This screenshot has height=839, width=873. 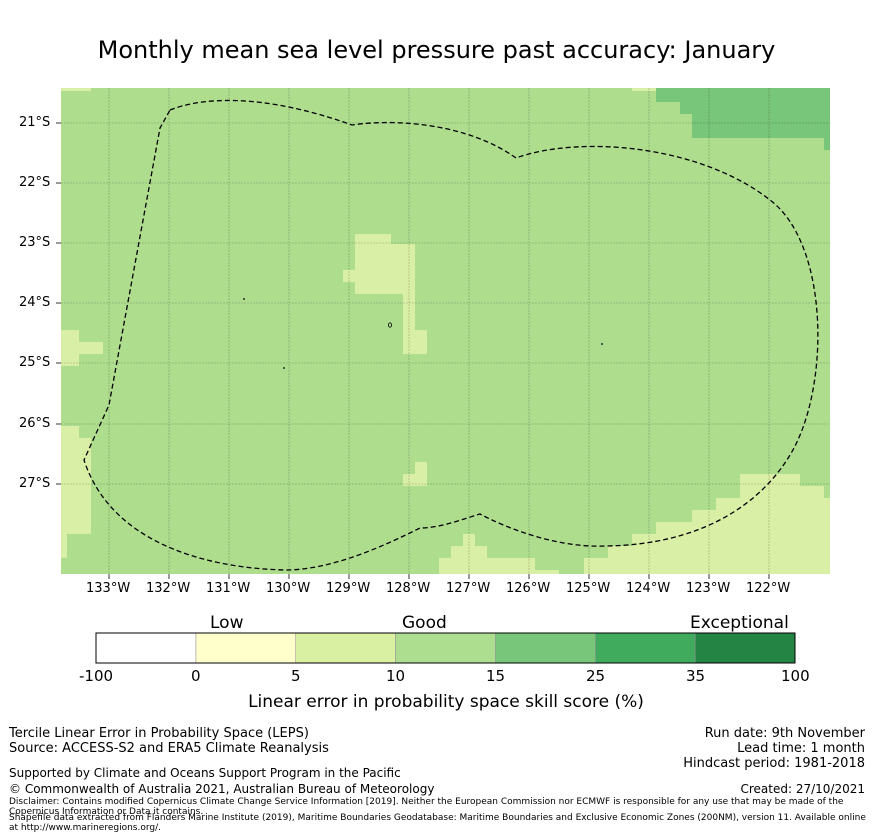 What do you see at coordinates (743, 119) in the screenshot?
I see `mid-skill-patch` at bounding box center [743, 119].